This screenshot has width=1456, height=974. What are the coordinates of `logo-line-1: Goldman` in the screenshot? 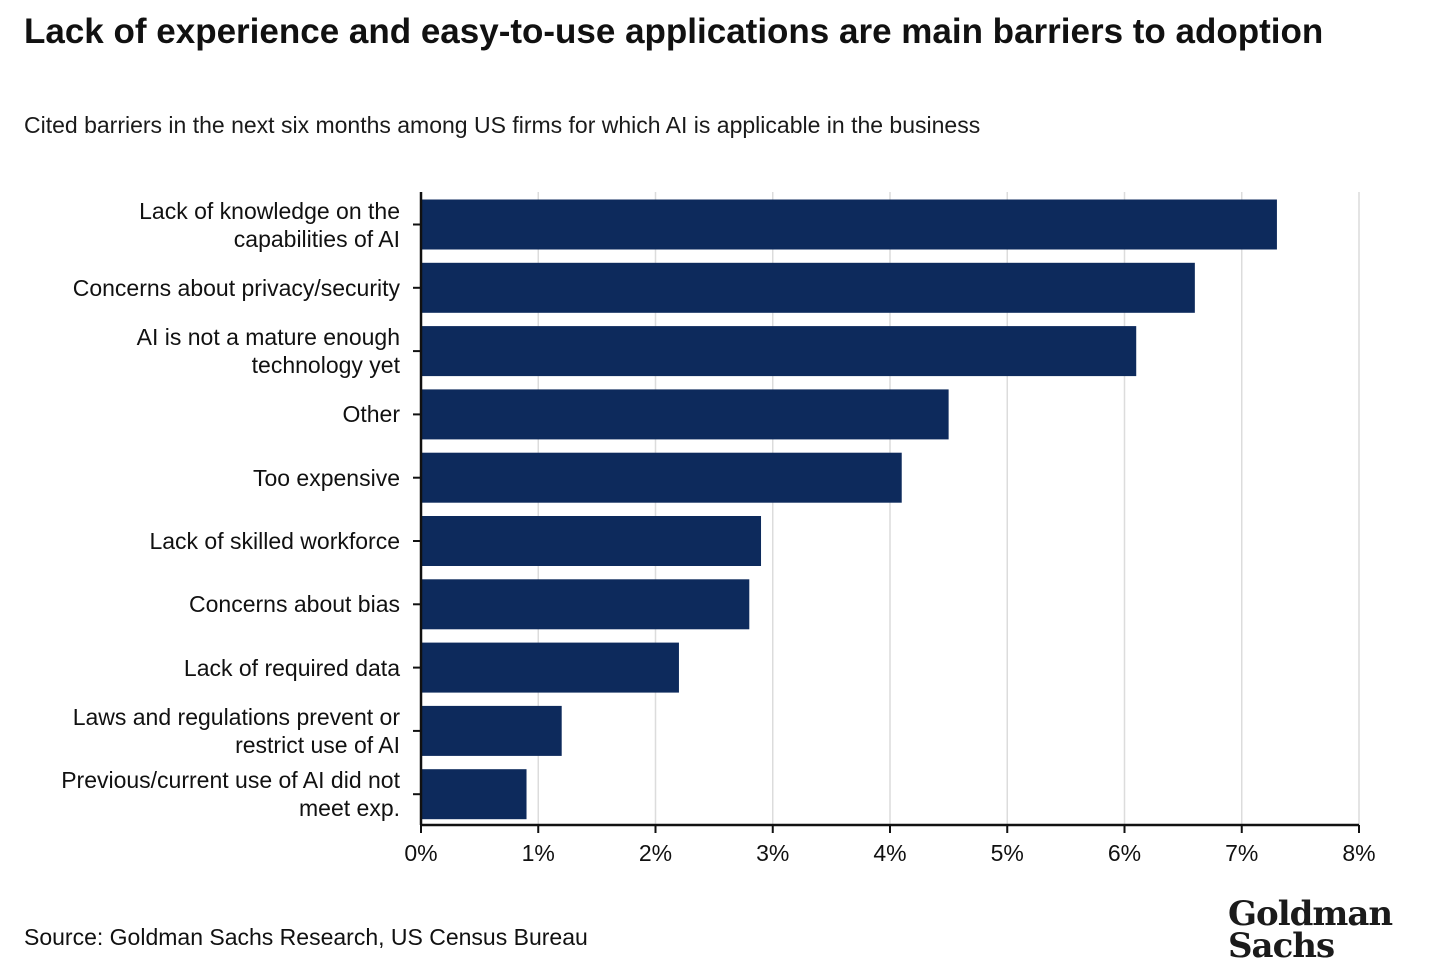 It's located at (1310, 914).